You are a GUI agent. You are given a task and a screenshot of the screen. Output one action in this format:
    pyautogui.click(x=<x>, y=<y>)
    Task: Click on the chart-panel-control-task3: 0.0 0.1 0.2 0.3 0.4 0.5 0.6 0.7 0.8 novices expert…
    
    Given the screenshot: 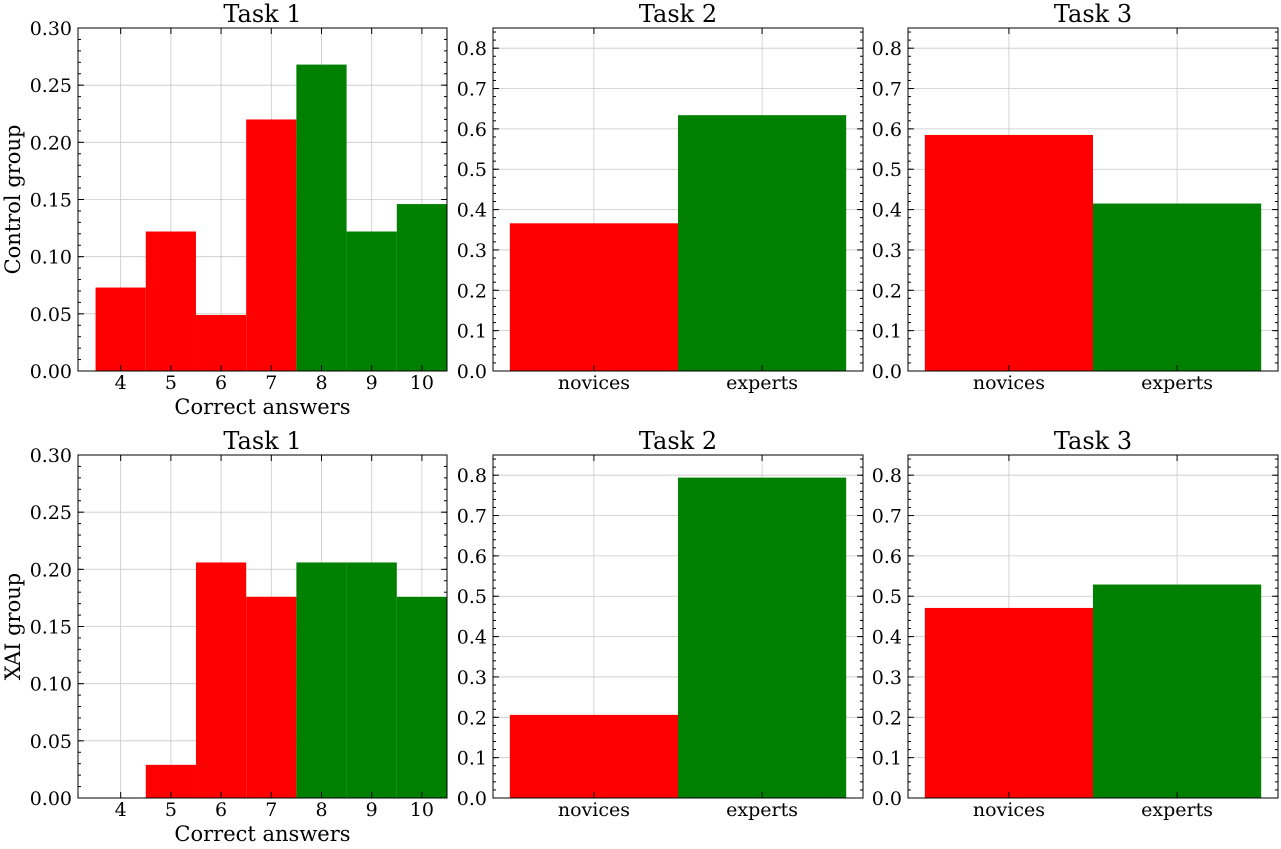 What is the action you would take?
    pyautogui.click(x=1075, y=197)
    